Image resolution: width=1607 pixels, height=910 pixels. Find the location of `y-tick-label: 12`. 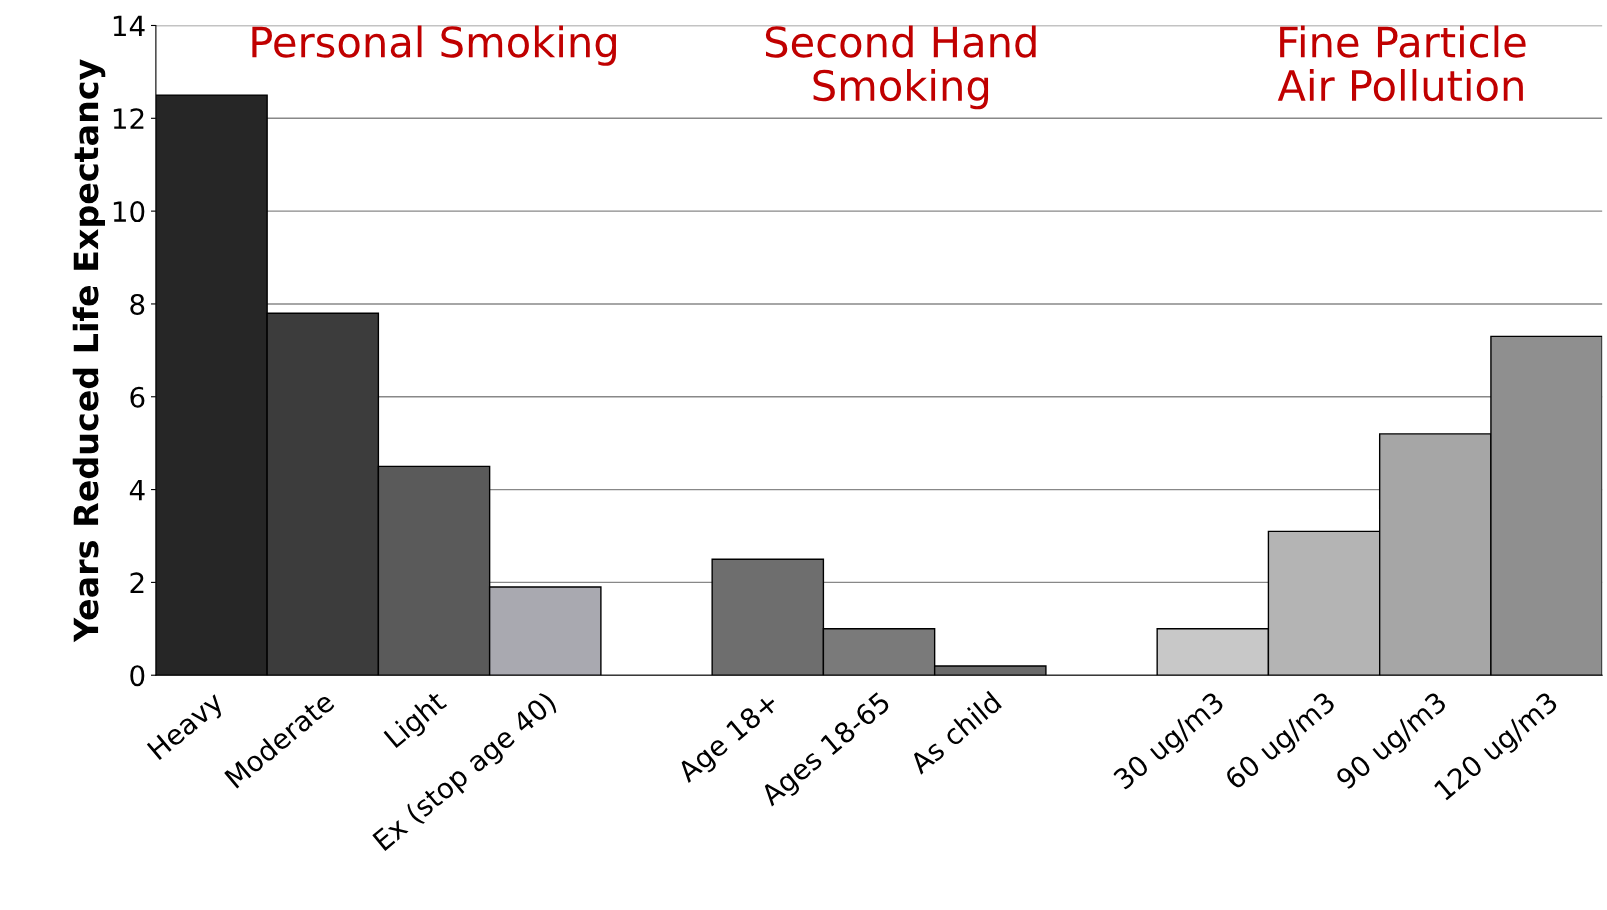

y-tick-label: 12 is located at coordinates (128, 118).